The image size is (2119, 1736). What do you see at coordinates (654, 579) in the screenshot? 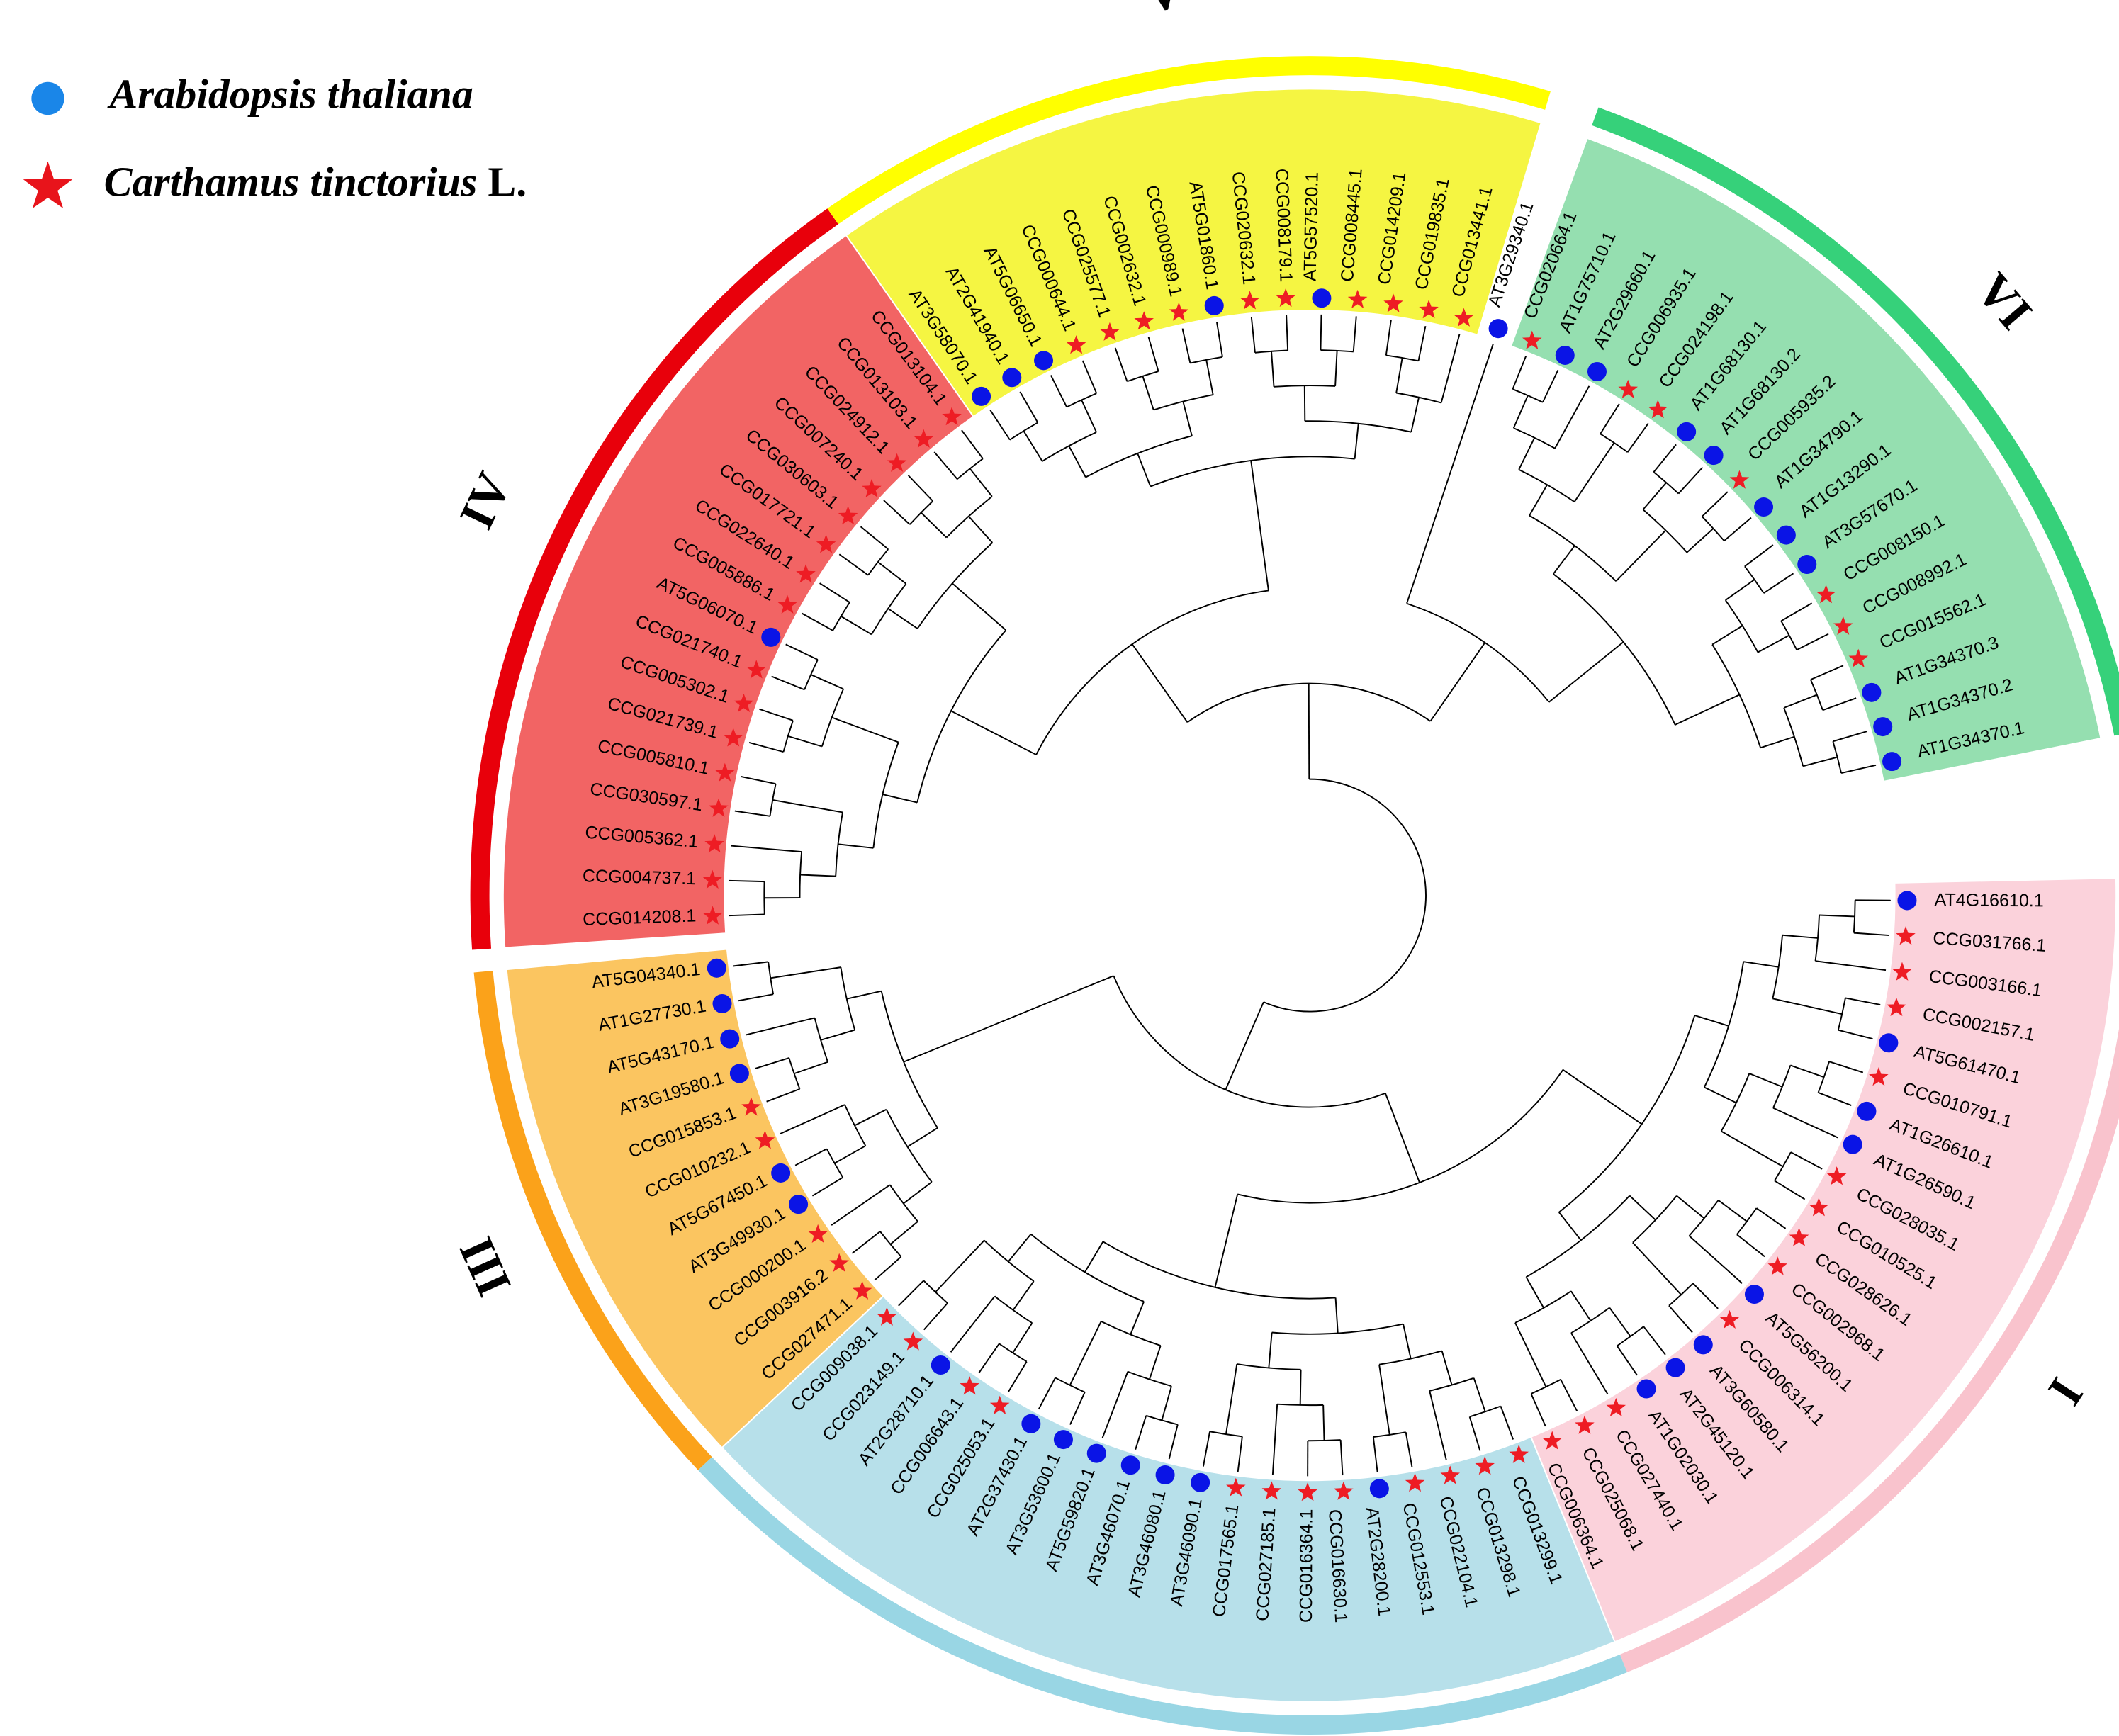
I see `clade-band` at bounding box center [654, 579].